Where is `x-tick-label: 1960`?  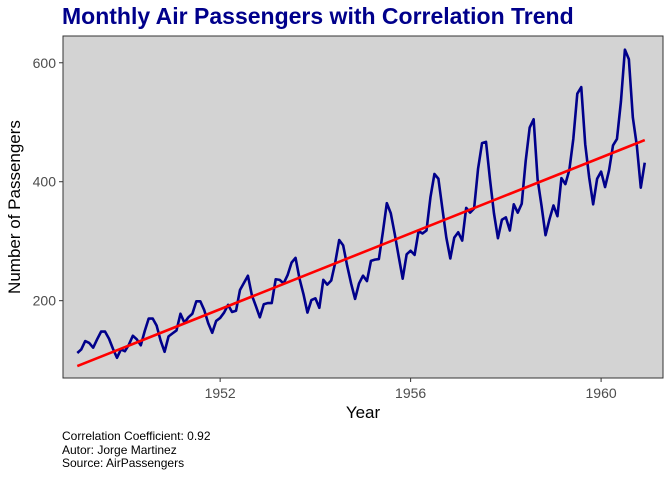 x-tick-label: 1960 is located at coordinates (601, 393).